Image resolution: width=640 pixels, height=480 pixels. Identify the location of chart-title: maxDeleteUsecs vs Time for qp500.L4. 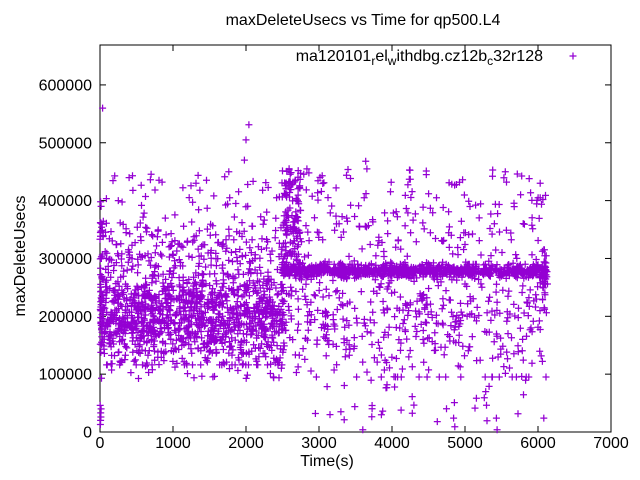
(363, 20).